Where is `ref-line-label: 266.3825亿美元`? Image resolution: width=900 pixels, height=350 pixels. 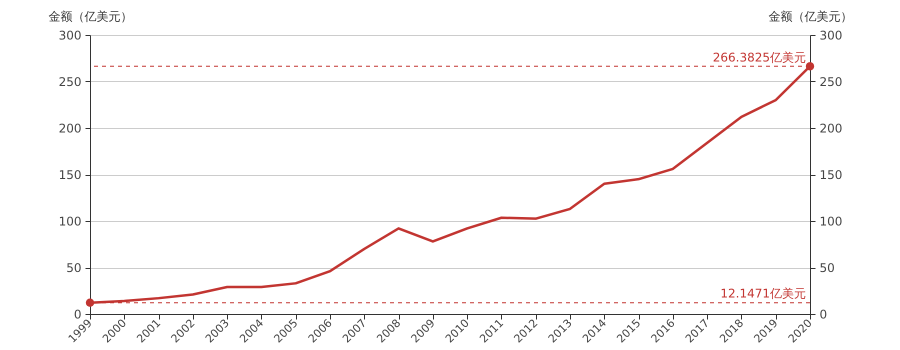
ref-line-label: 266.3825亿美元 is located at coordinates (759, 57).